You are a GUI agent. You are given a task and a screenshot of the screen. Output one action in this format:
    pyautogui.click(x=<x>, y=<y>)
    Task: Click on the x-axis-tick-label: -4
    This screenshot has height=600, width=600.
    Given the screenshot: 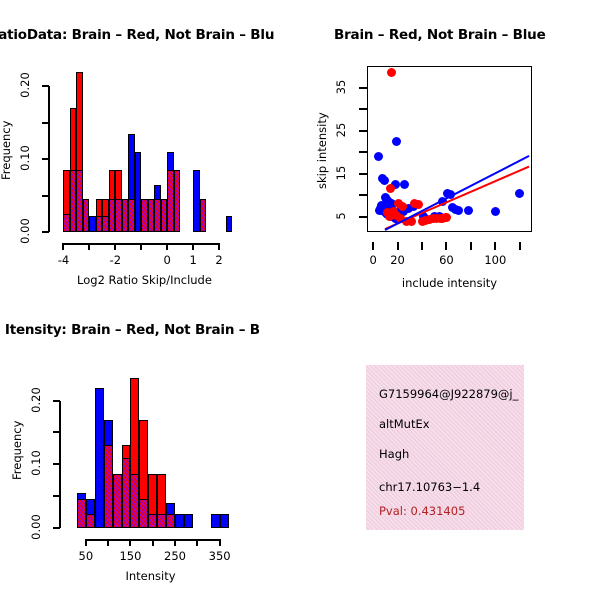 What is the action you would take?
    pyautogui.click(x=63, y=260)
    